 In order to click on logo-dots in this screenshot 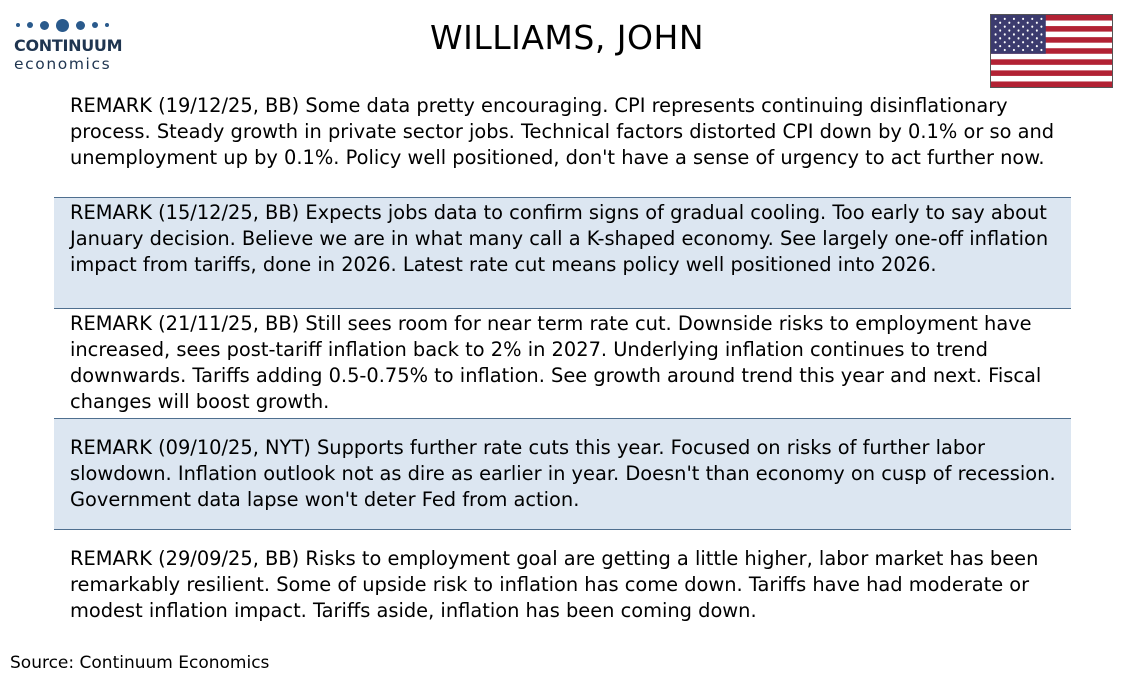, I will do `click(75, 25)`.